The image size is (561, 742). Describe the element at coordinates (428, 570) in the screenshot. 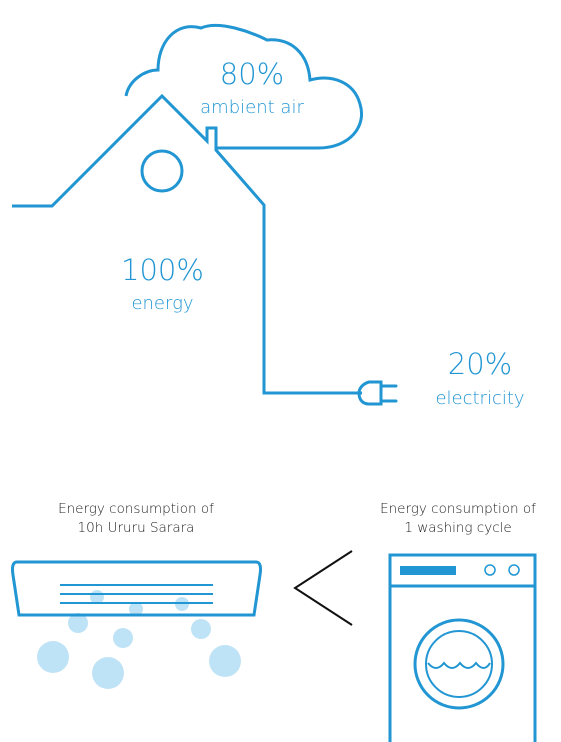

I see `display-icon` at that location.